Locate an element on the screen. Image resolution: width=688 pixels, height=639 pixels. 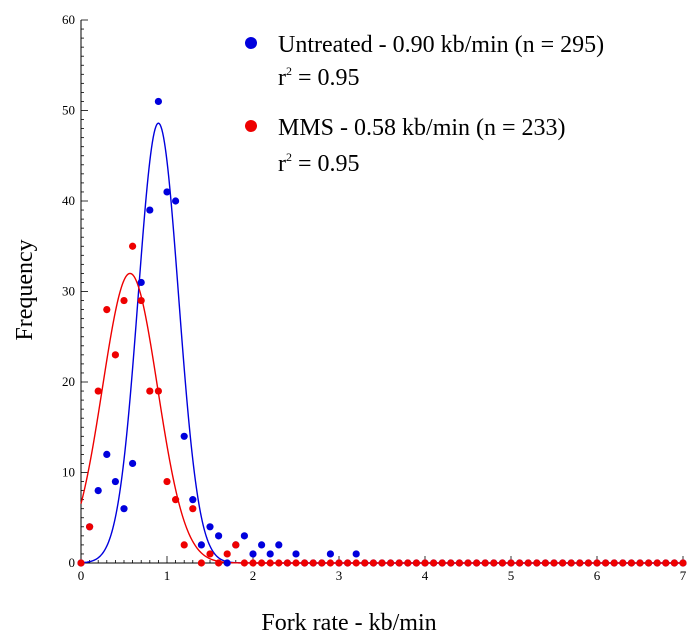
x-tick-label: 5 is located at coordinates (511, 575).